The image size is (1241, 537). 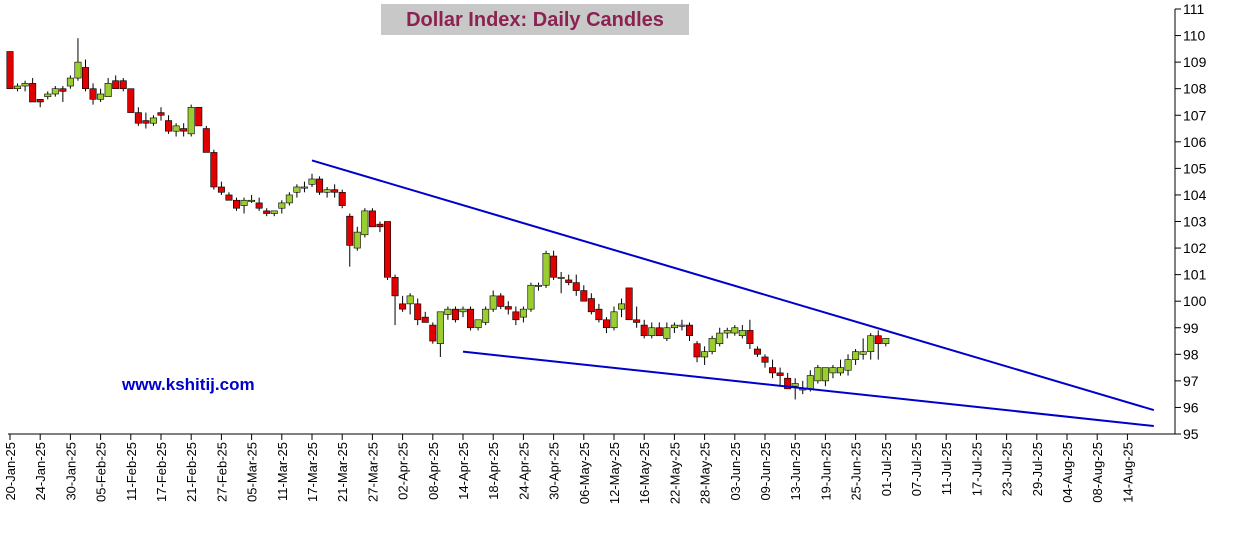 What do you see at coordinates (825, 471) in the screenshot?
I see `date-tick-label: 19-Jun-25` at bounding box center [825, 471].